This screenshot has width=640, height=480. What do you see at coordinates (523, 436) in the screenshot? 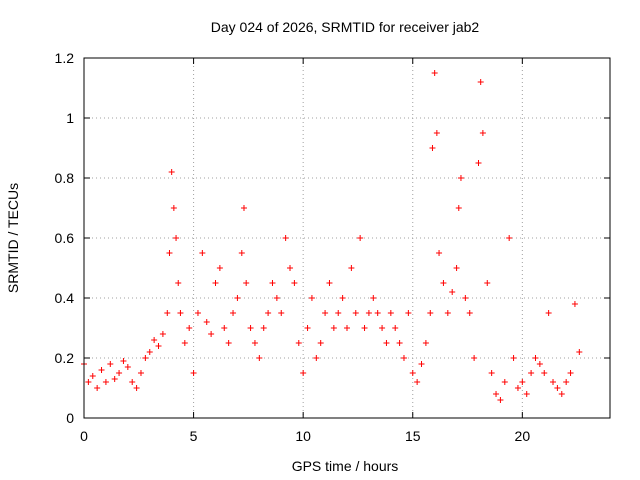
I see `x-tick-label: 20` at bounding box center [523, 436].